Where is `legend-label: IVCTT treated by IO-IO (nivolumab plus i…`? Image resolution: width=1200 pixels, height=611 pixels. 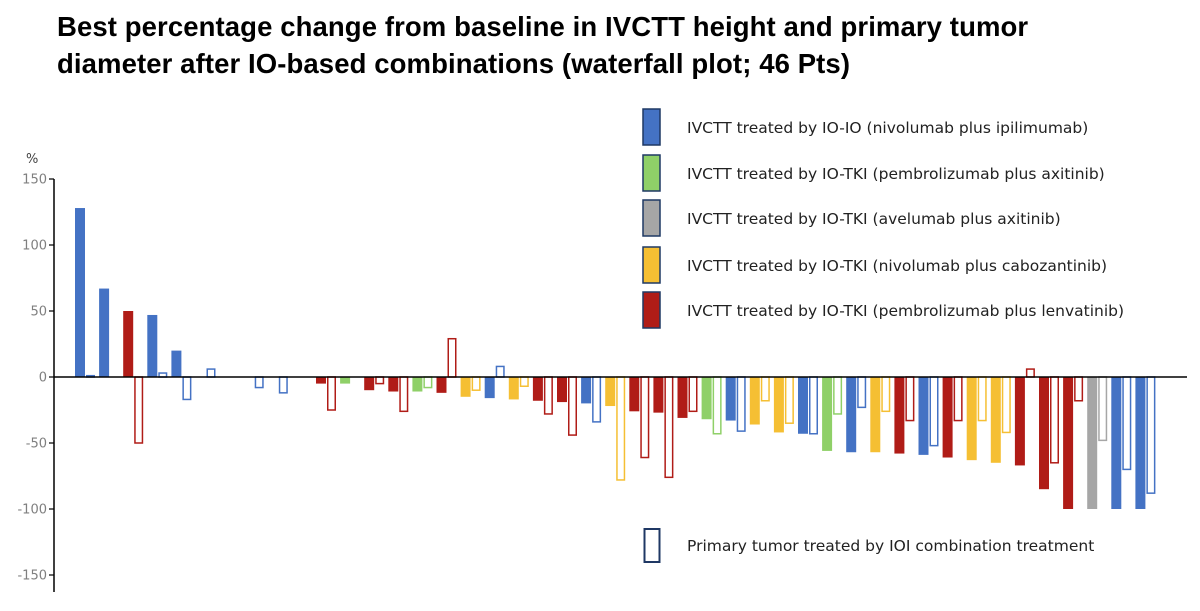
legend-label: IVCTT treated by IO-IO (nivolumab plus i… is located at coordinates (887, 128).